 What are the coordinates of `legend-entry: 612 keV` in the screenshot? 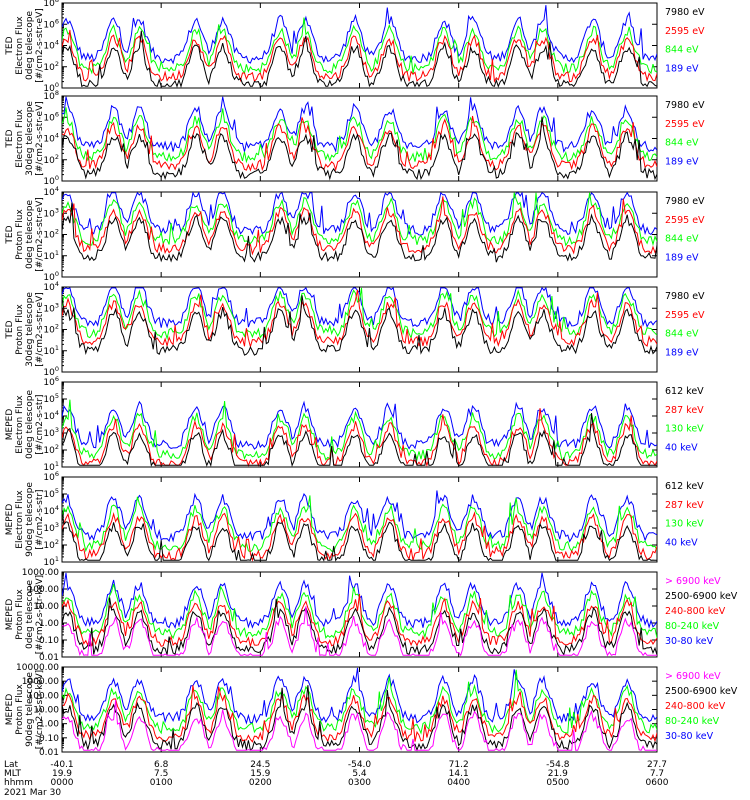 It's located at (684, 486).